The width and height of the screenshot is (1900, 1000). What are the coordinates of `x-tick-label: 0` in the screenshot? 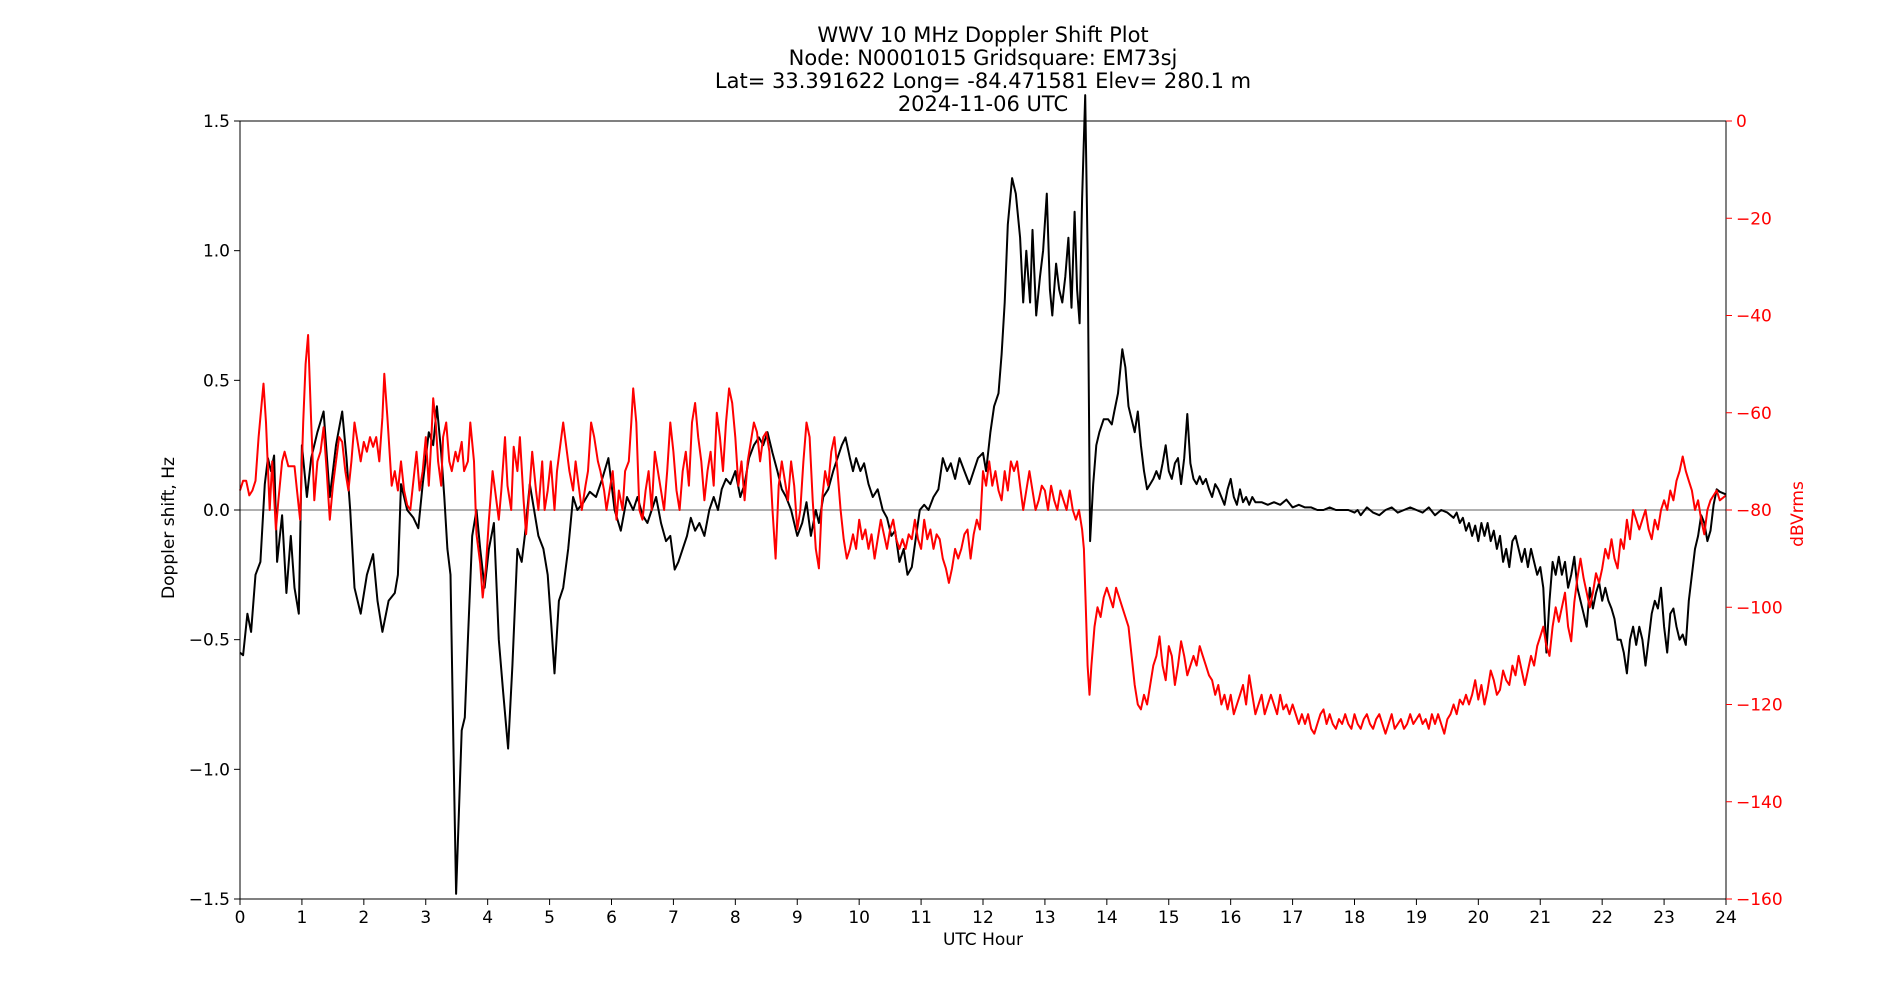 It's located at (240, 918).